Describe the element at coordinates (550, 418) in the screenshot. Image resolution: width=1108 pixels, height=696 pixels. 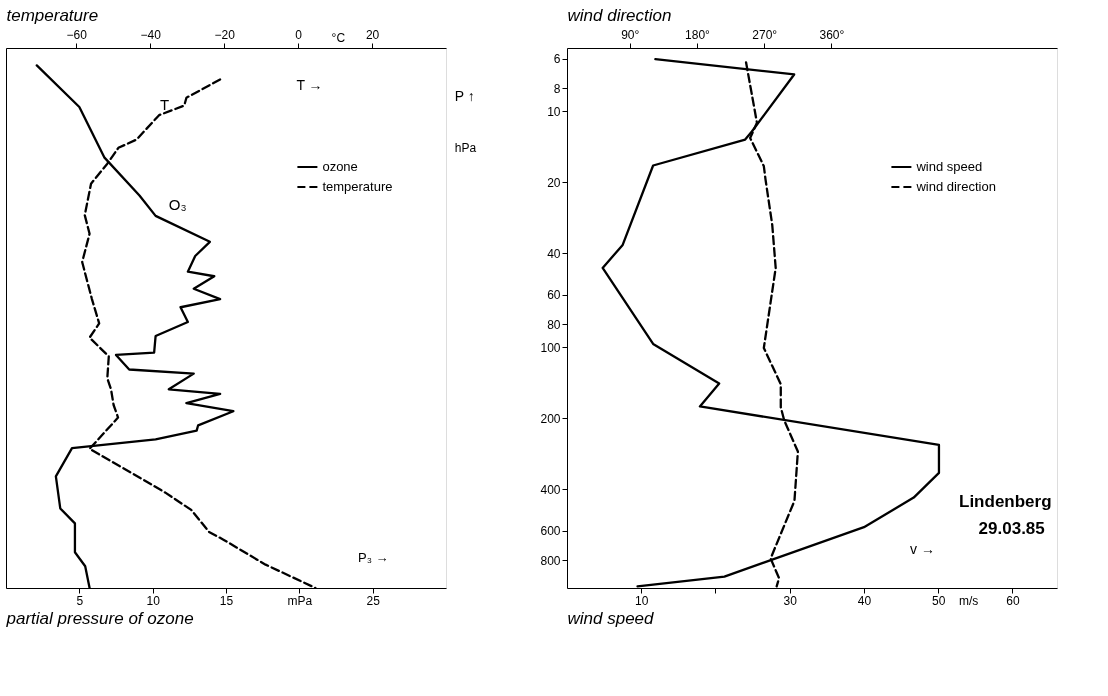
I see `y-tick-label: 200` at that location.